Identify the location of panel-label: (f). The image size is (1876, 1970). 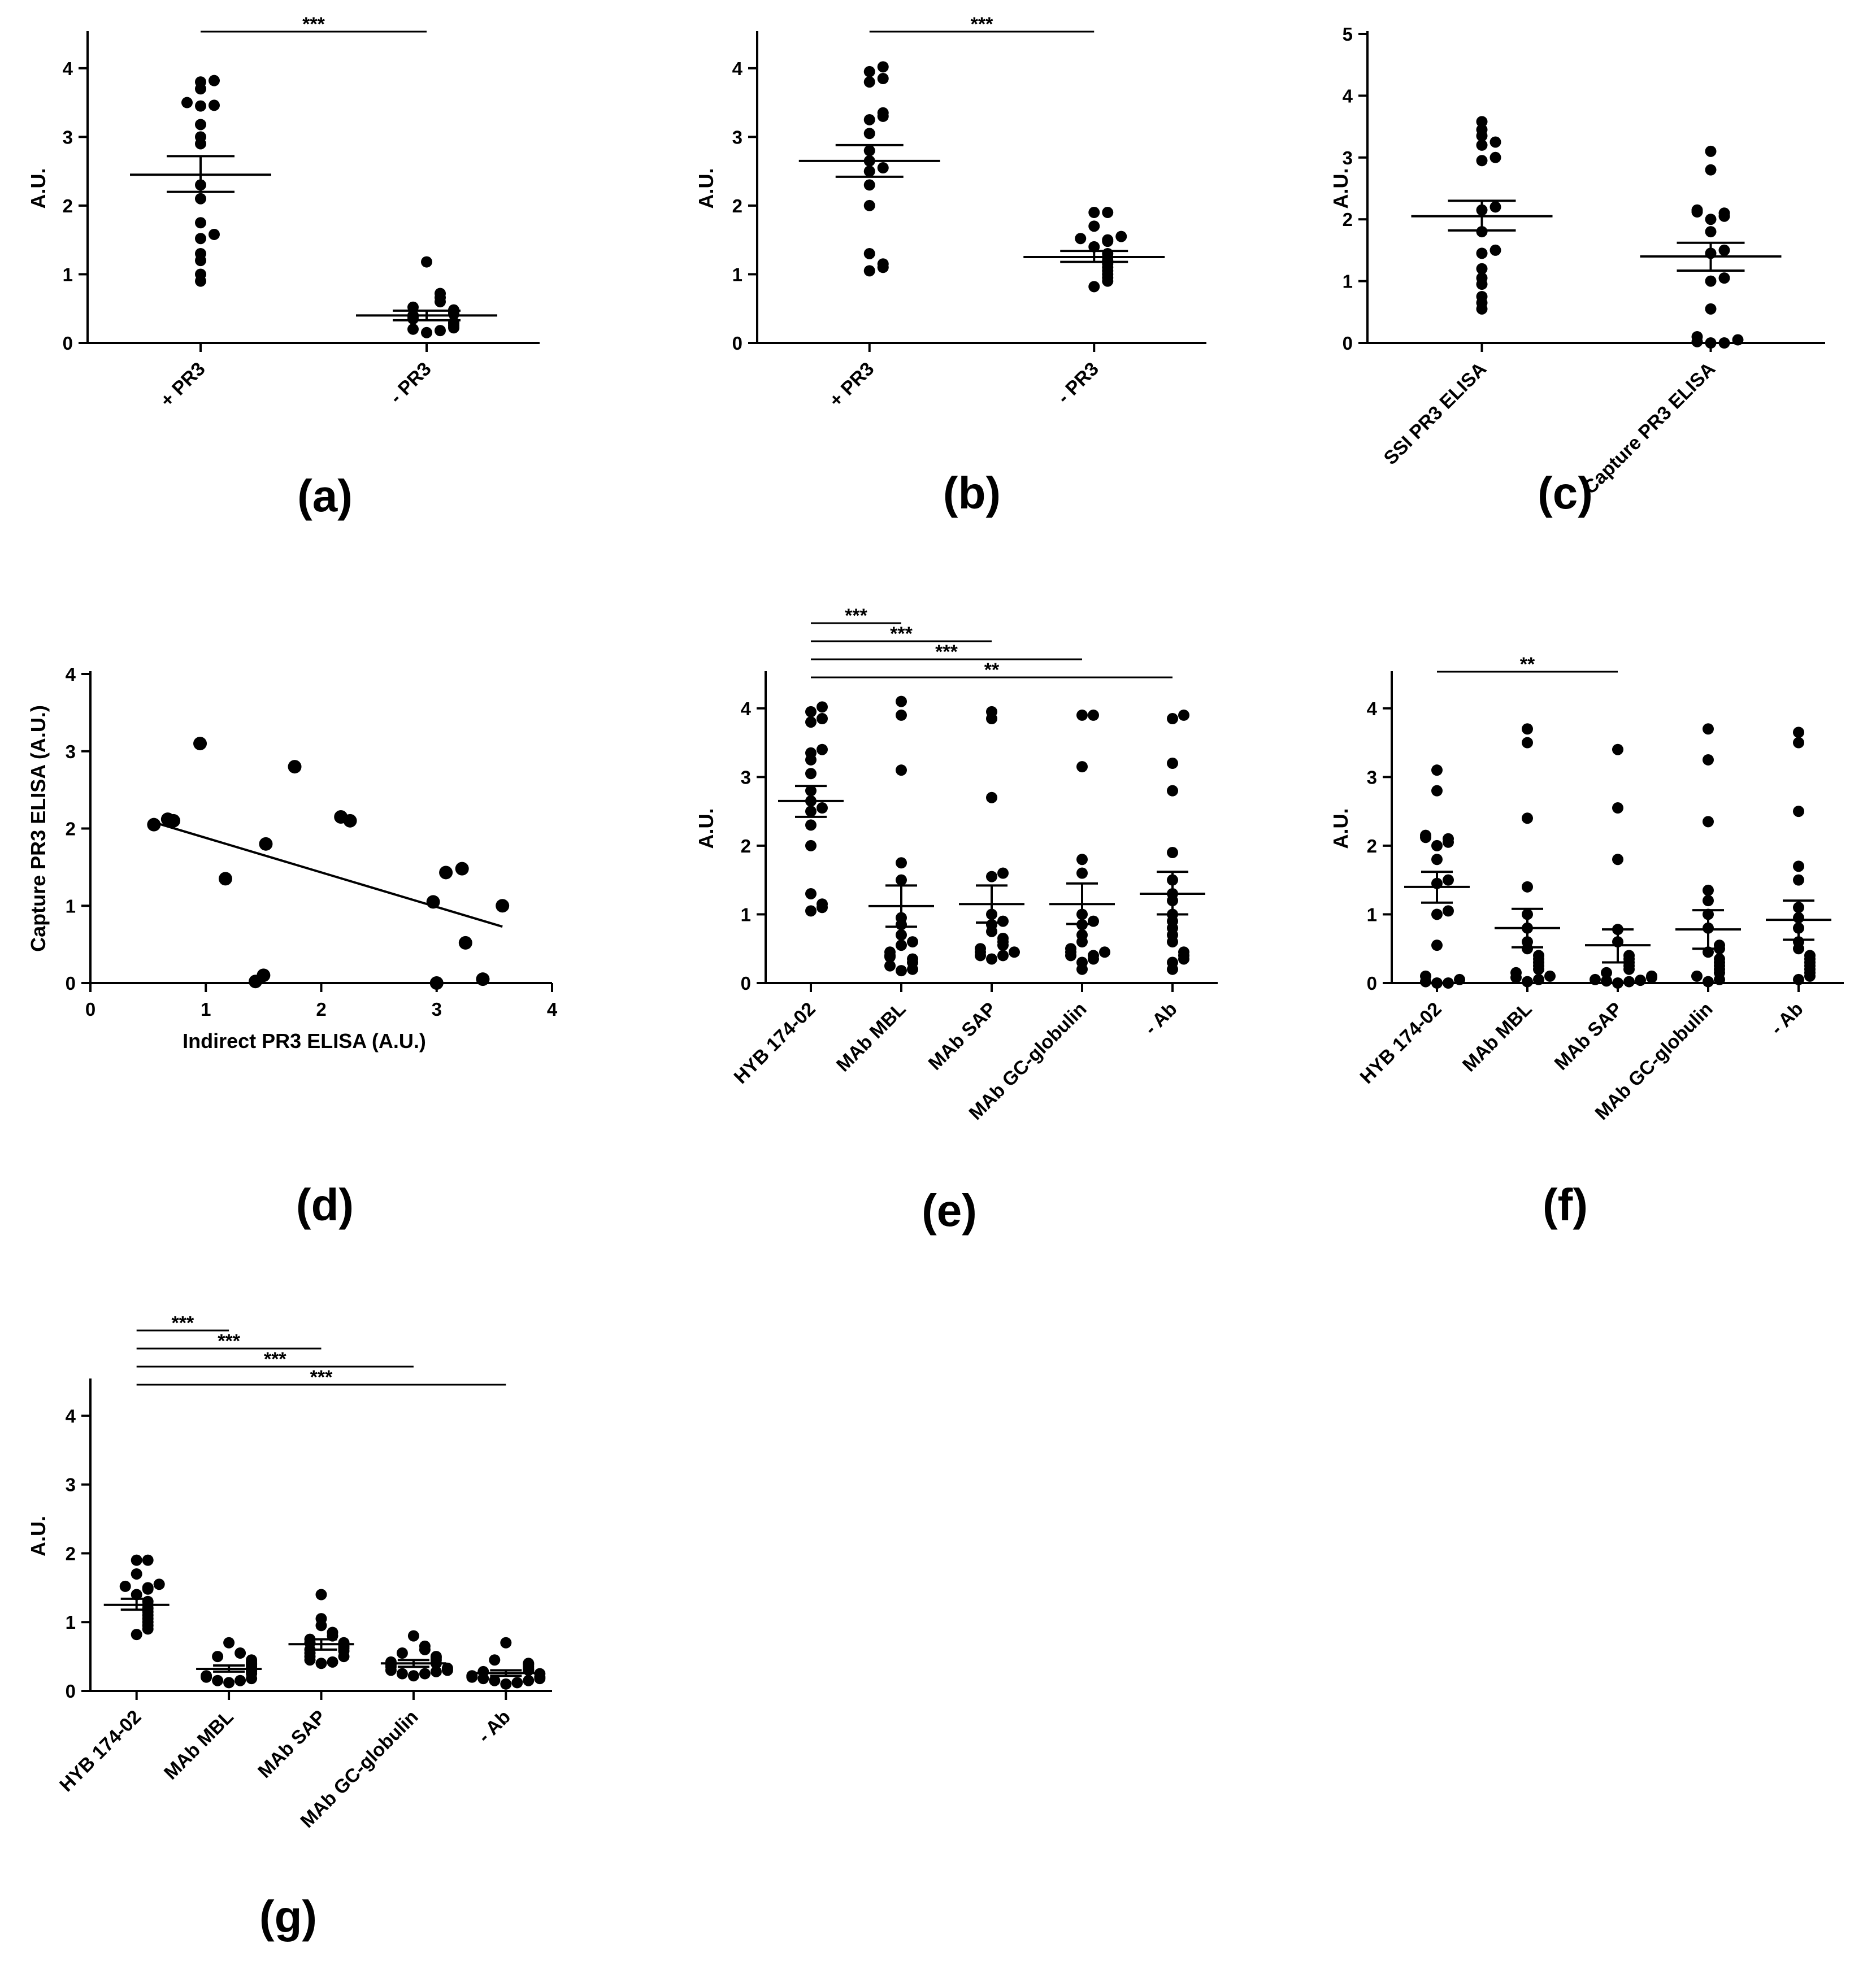
(1565, 1205).